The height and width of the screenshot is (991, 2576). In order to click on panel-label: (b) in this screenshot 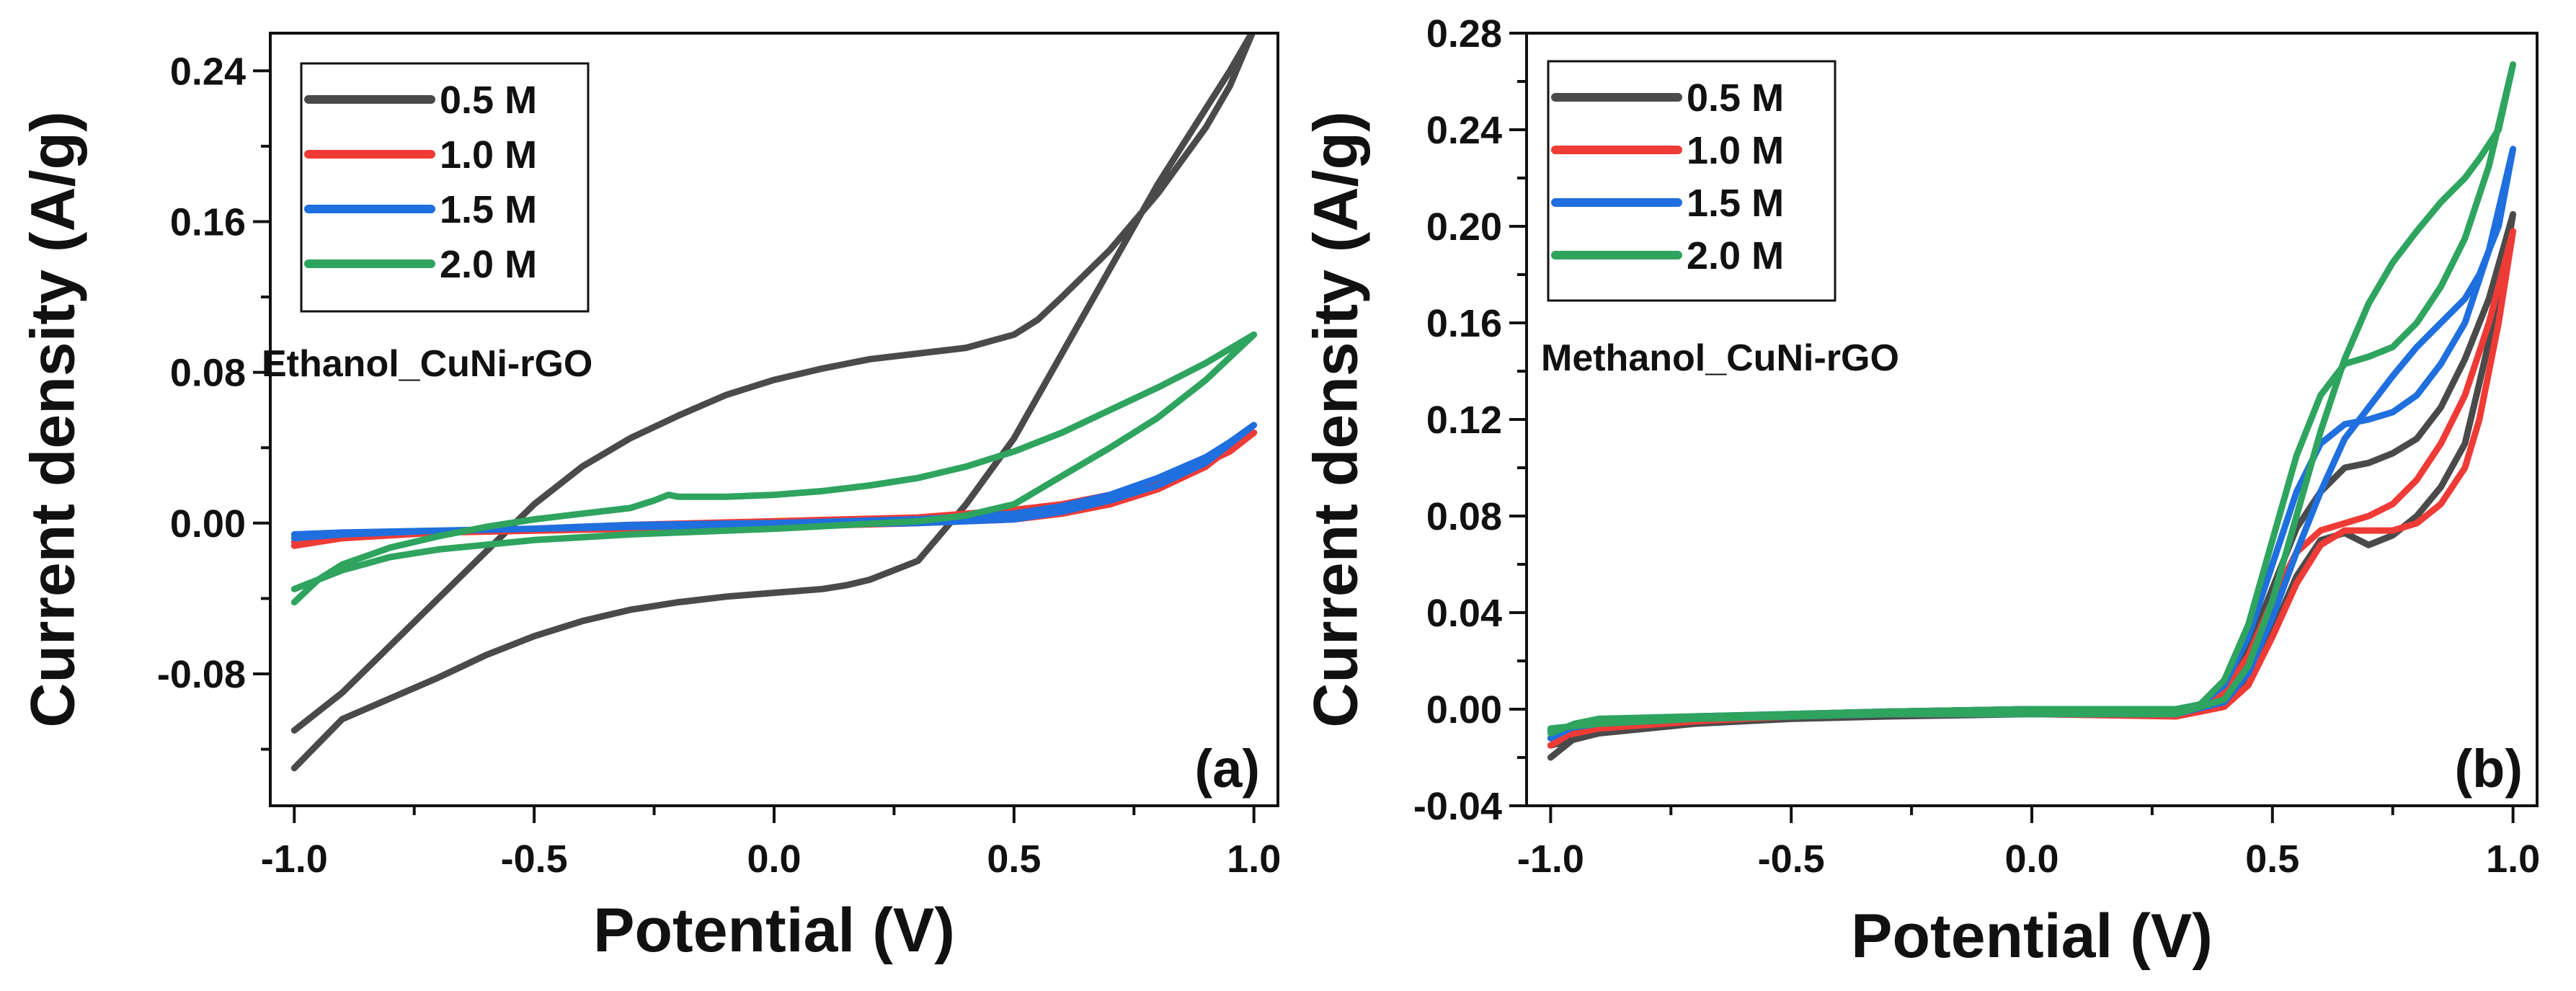, I will do `click(2489, 769)`.